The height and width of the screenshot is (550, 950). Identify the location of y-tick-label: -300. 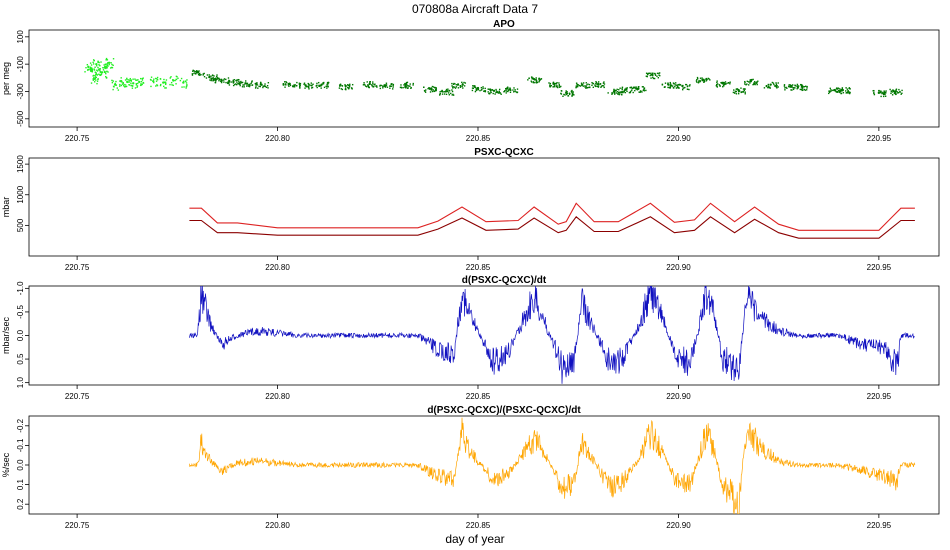
(20, 91).